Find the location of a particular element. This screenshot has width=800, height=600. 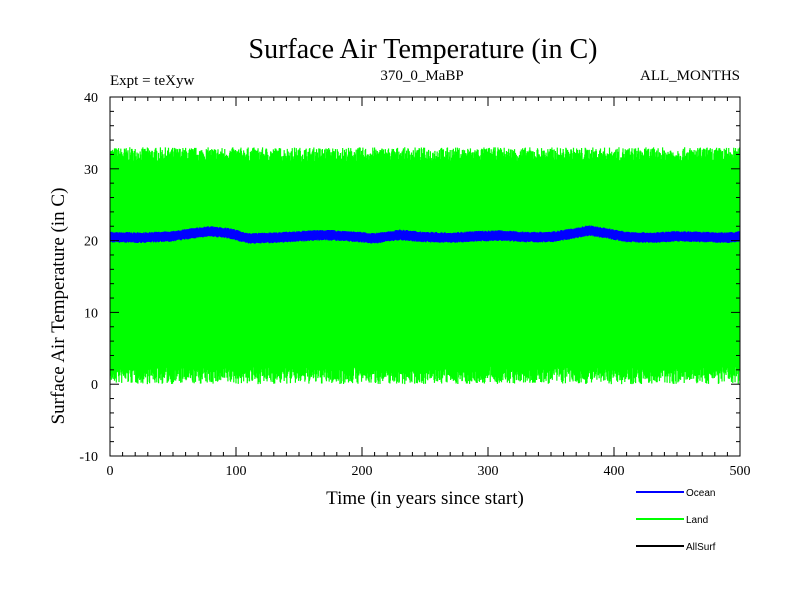

months-label: ALL_MONTHS is located at coordinates (690, 76).